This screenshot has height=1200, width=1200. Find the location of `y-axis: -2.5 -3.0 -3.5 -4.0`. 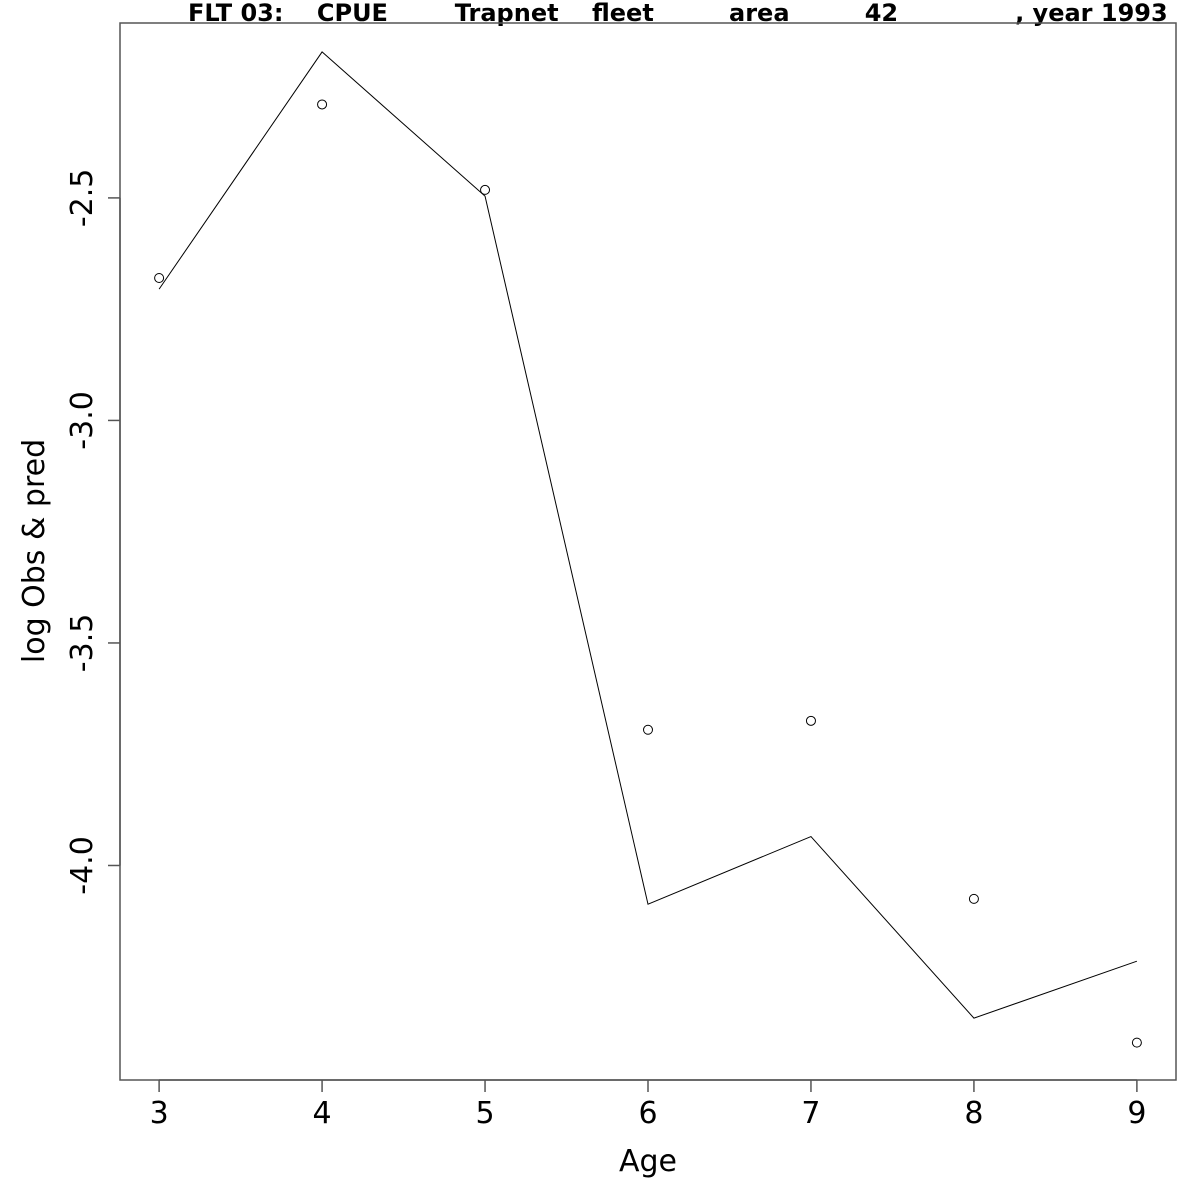

y-axis: -2.5 -3.0 -3.5 -4.0 is located at coordinates (93, 532).